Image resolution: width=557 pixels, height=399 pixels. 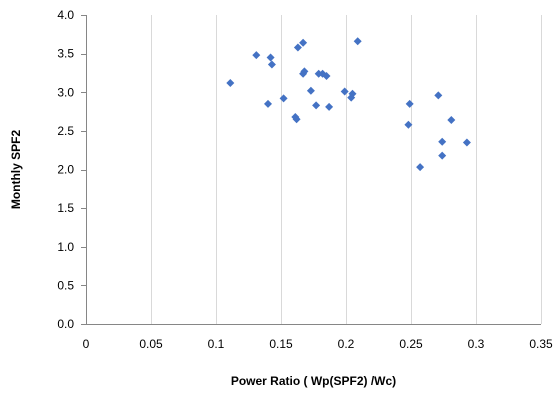 What do you see at coordinates (65, 285) in the screenshot?
I see `y-tick-label: 0.5` at bounding box center [65, 285].